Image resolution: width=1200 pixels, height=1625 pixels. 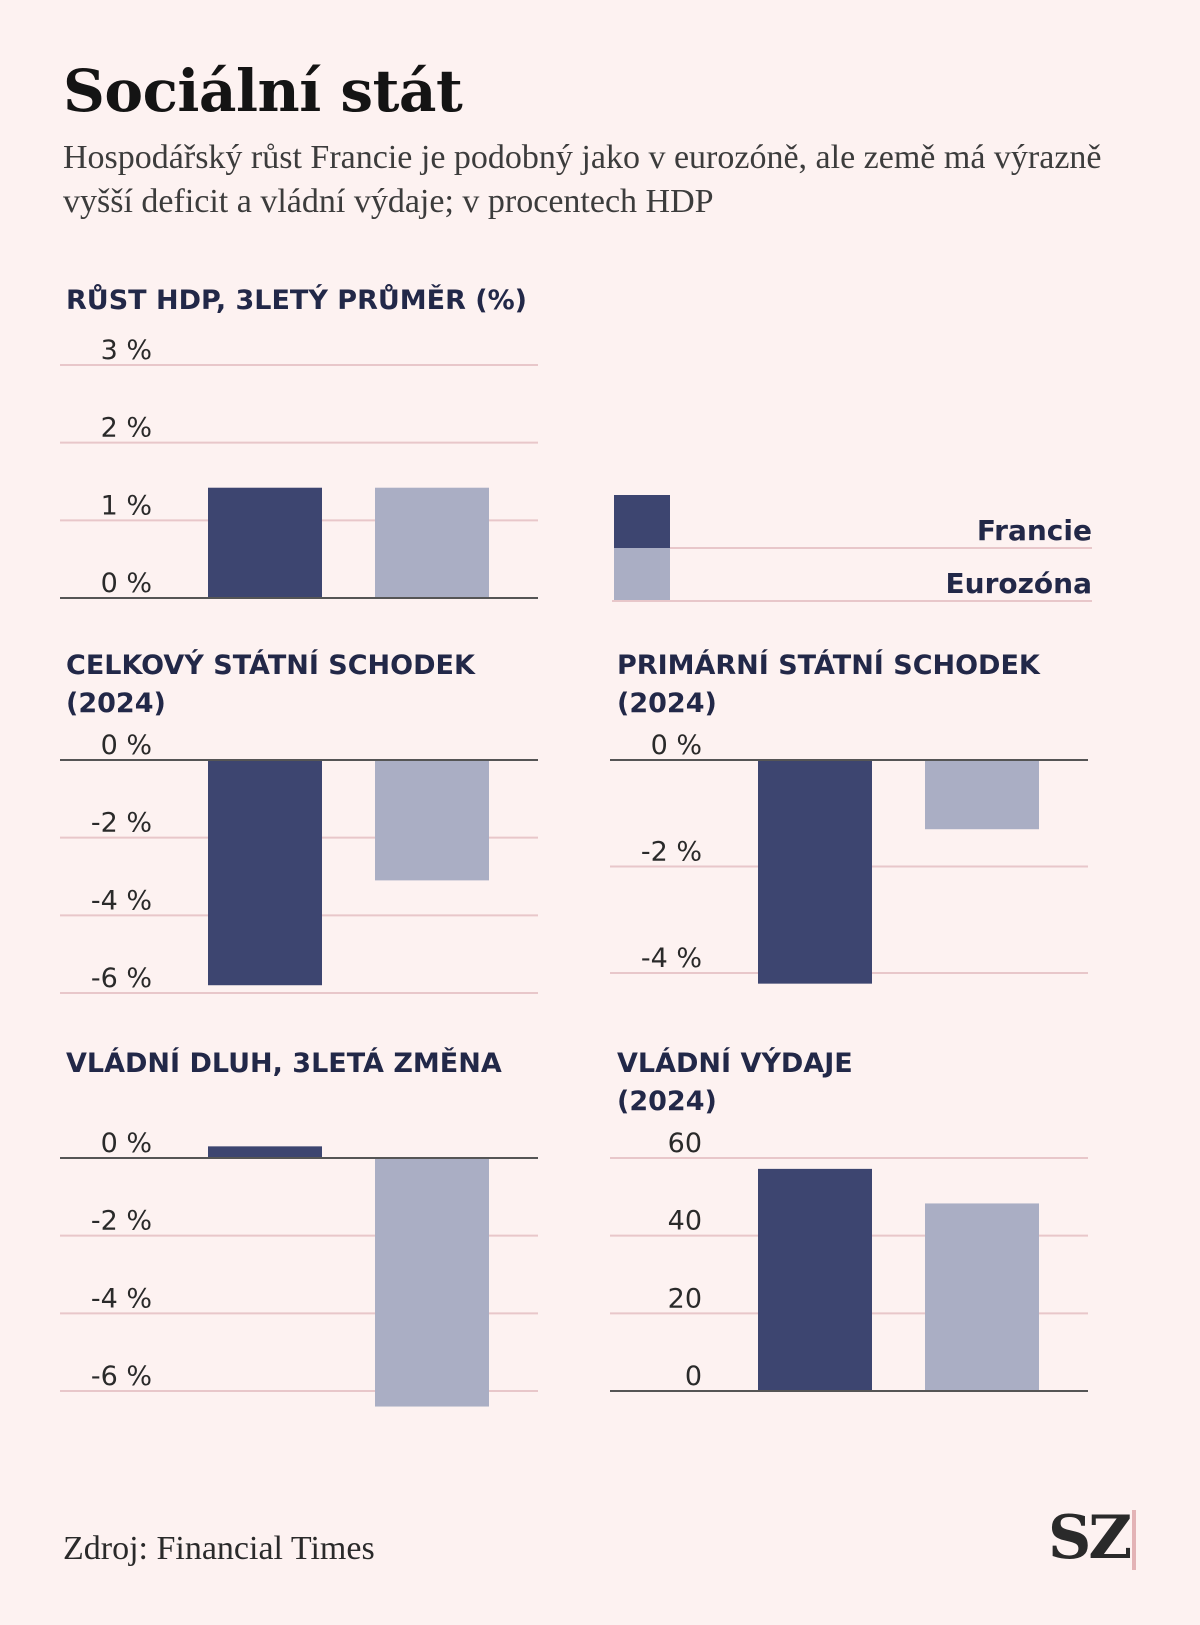 What do you see at coordinates (685, 1143) in the screenshot?
I see `tick-label: 60` at bounding box center [685, 1143].